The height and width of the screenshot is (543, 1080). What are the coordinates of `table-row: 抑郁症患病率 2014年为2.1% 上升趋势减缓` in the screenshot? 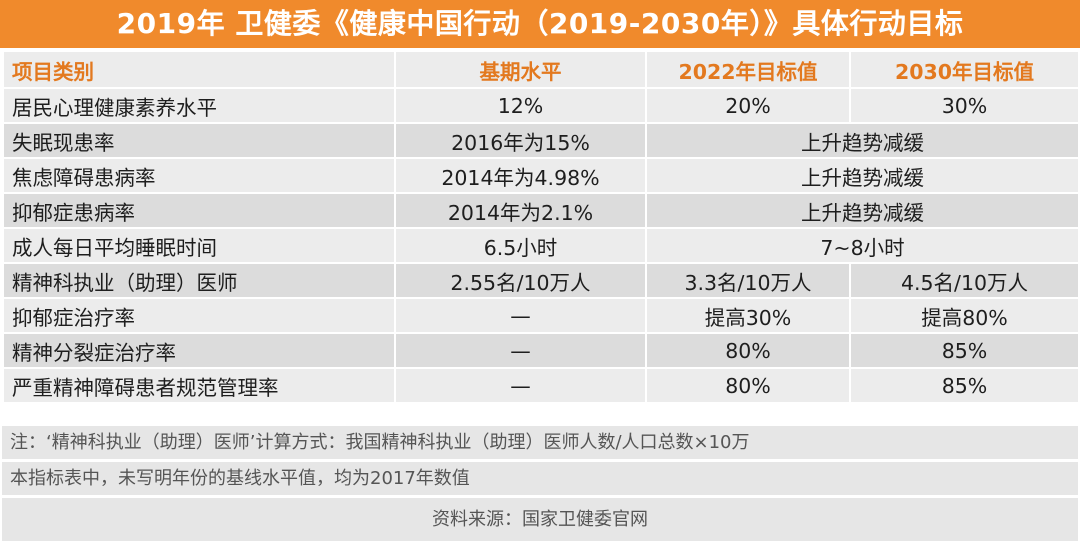 It's located at (541, 210).